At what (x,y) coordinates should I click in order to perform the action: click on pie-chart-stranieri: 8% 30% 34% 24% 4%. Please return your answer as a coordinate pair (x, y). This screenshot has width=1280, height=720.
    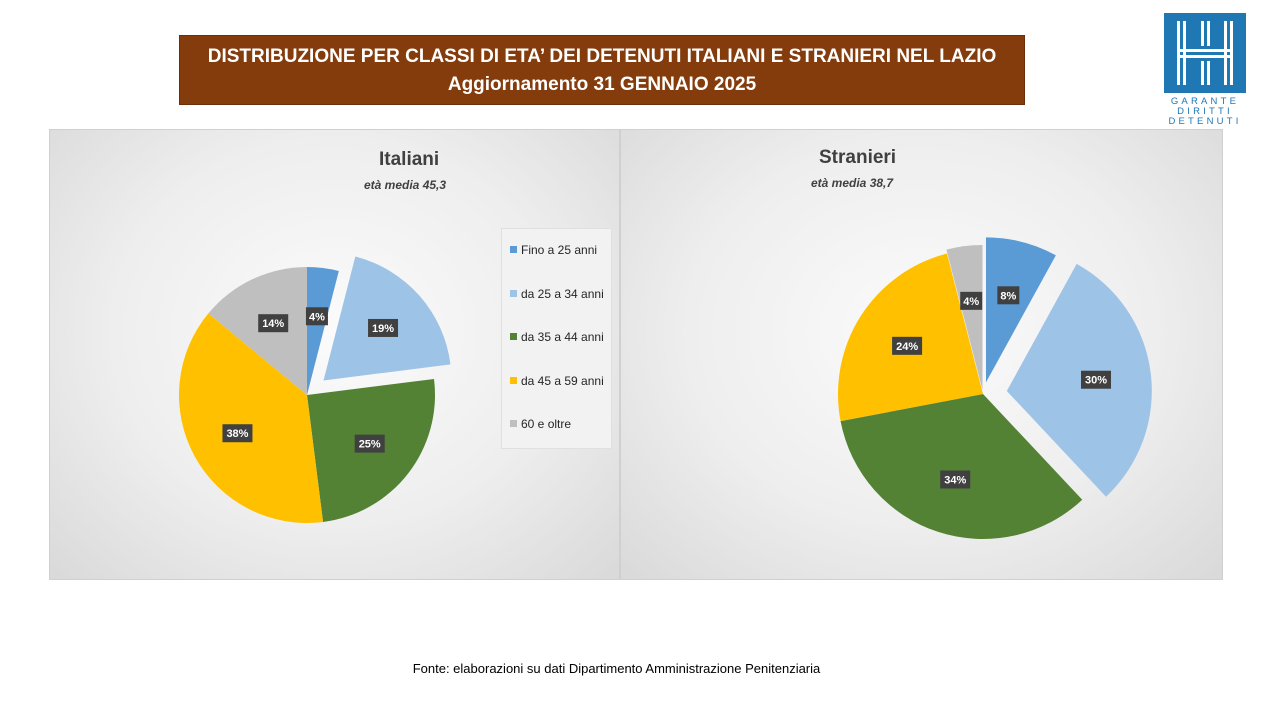
    Looking at the image, I should click on (995, 388).